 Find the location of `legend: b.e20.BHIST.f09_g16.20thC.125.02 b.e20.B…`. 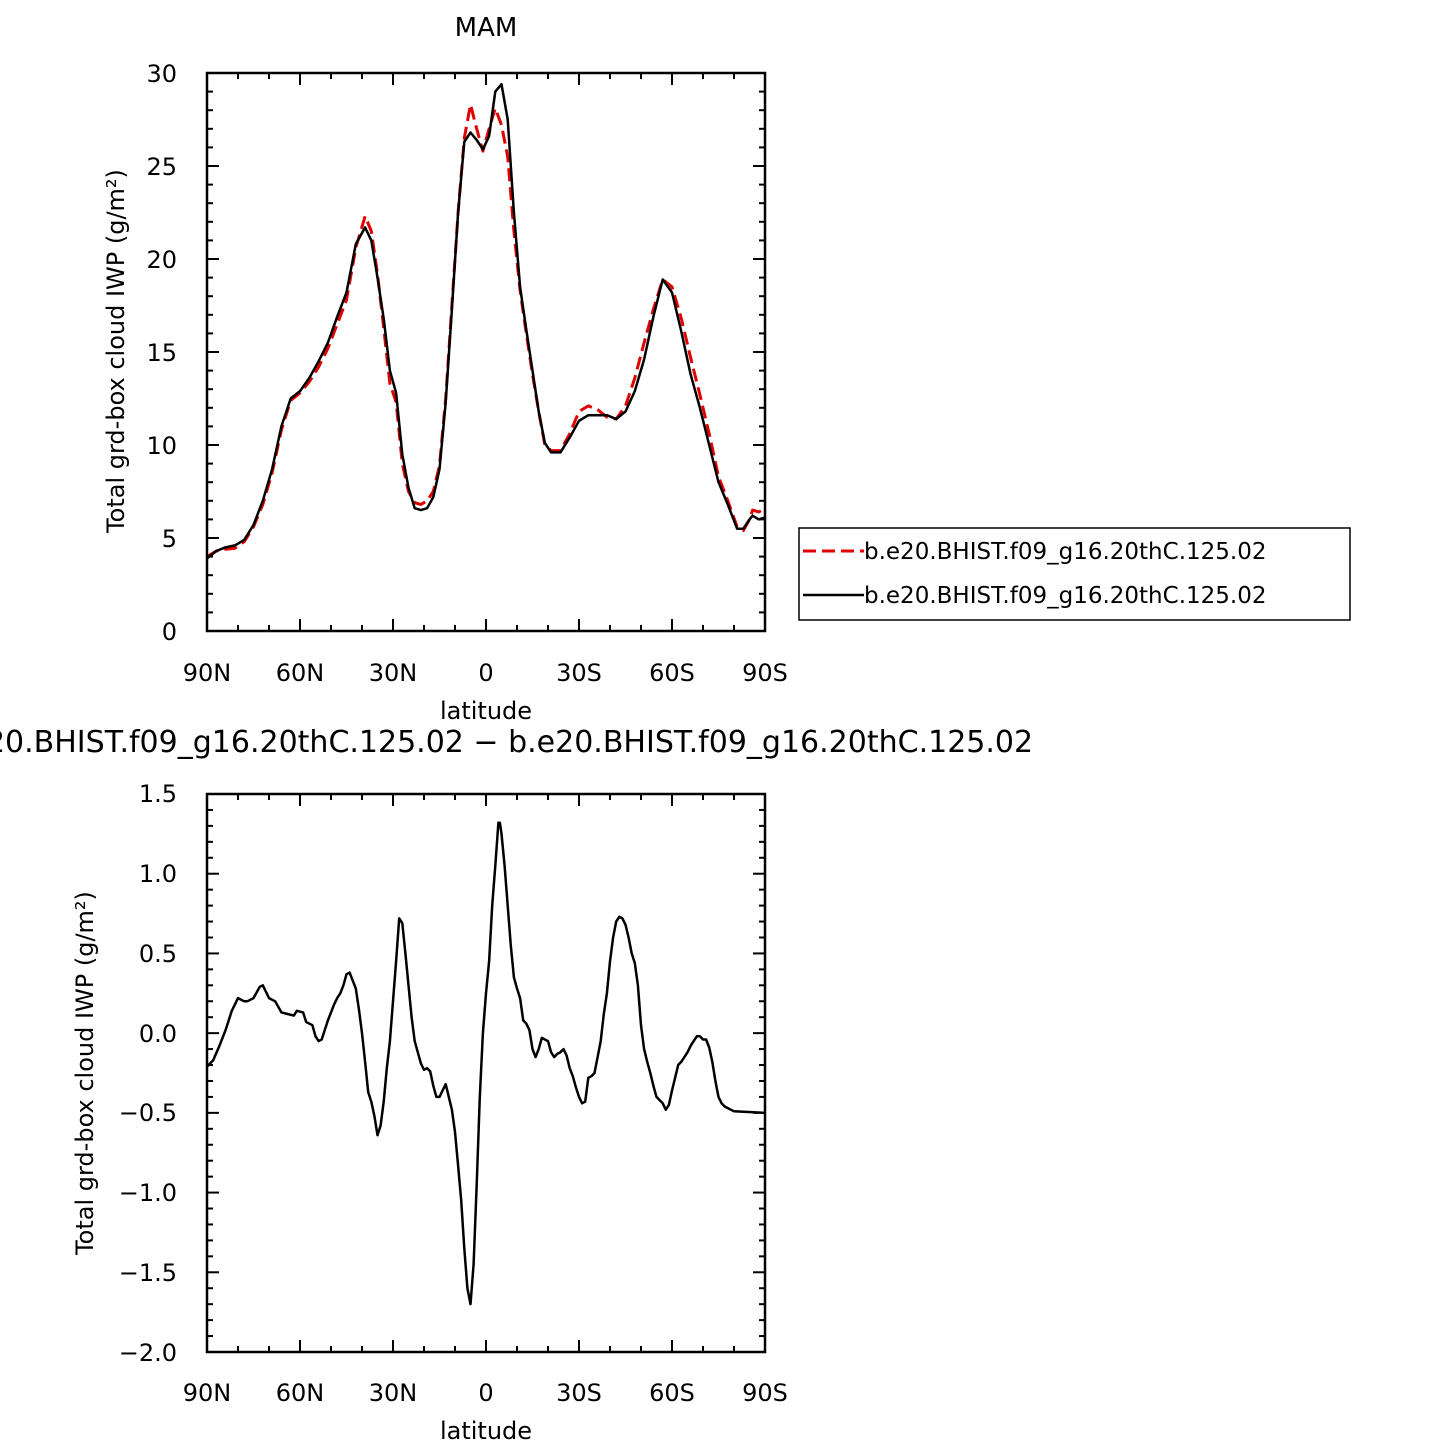

legend: b.e20.BHIST.f09_g16.20thC.125.02 b.e20.B… is located at coordinates (1074, 574).